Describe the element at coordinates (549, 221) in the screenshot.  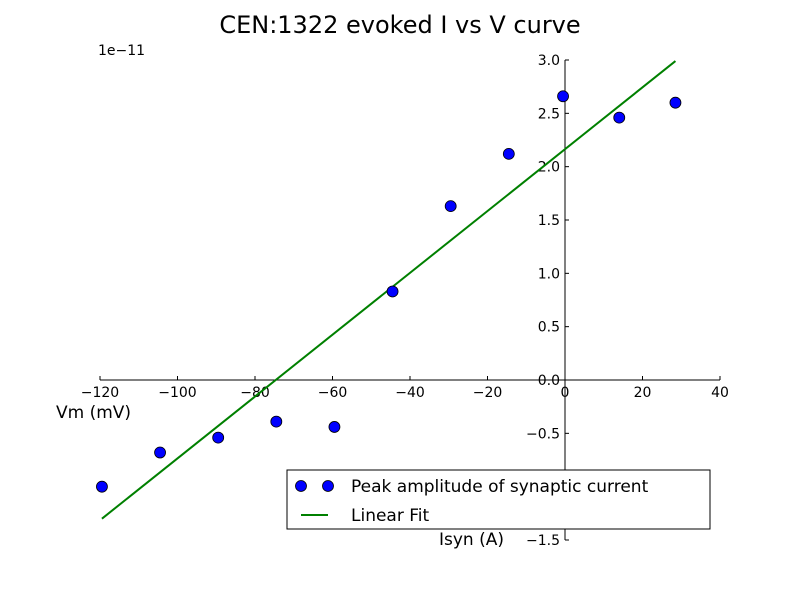
I see `y-tick-label: 1.5` at that location.